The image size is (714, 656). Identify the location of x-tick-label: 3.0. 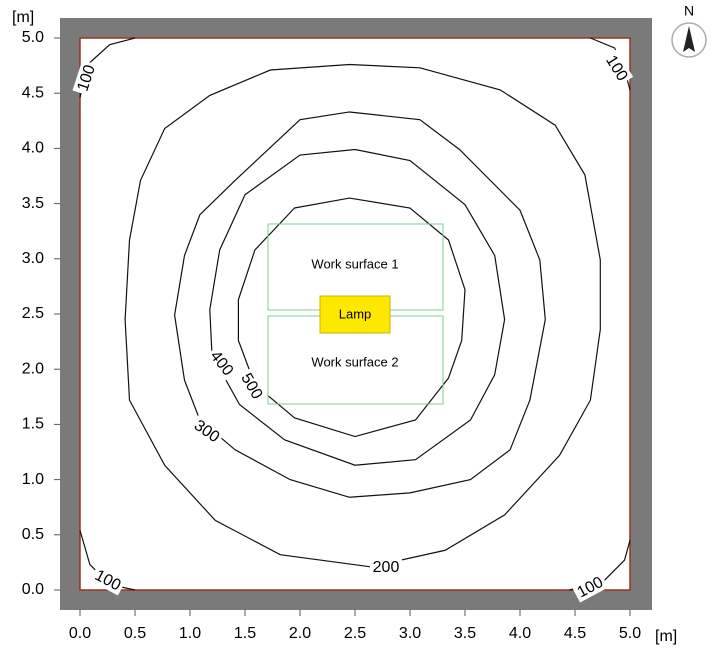
(410, 633).